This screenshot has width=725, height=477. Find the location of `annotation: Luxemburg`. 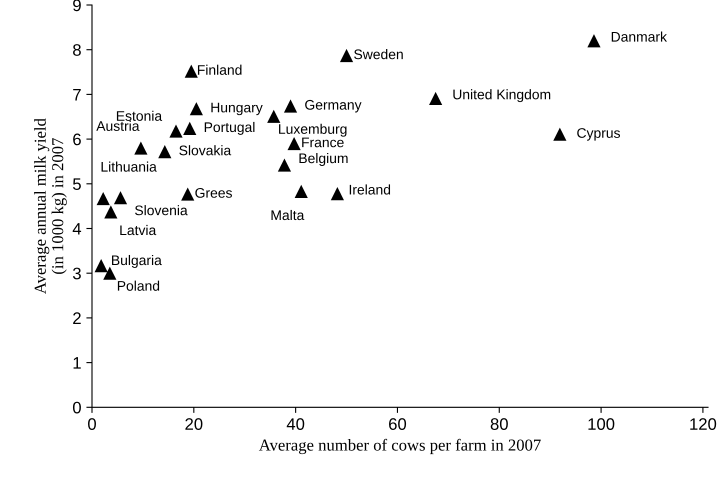

annotation: Luxemburg is located at coordinates (312, 130).